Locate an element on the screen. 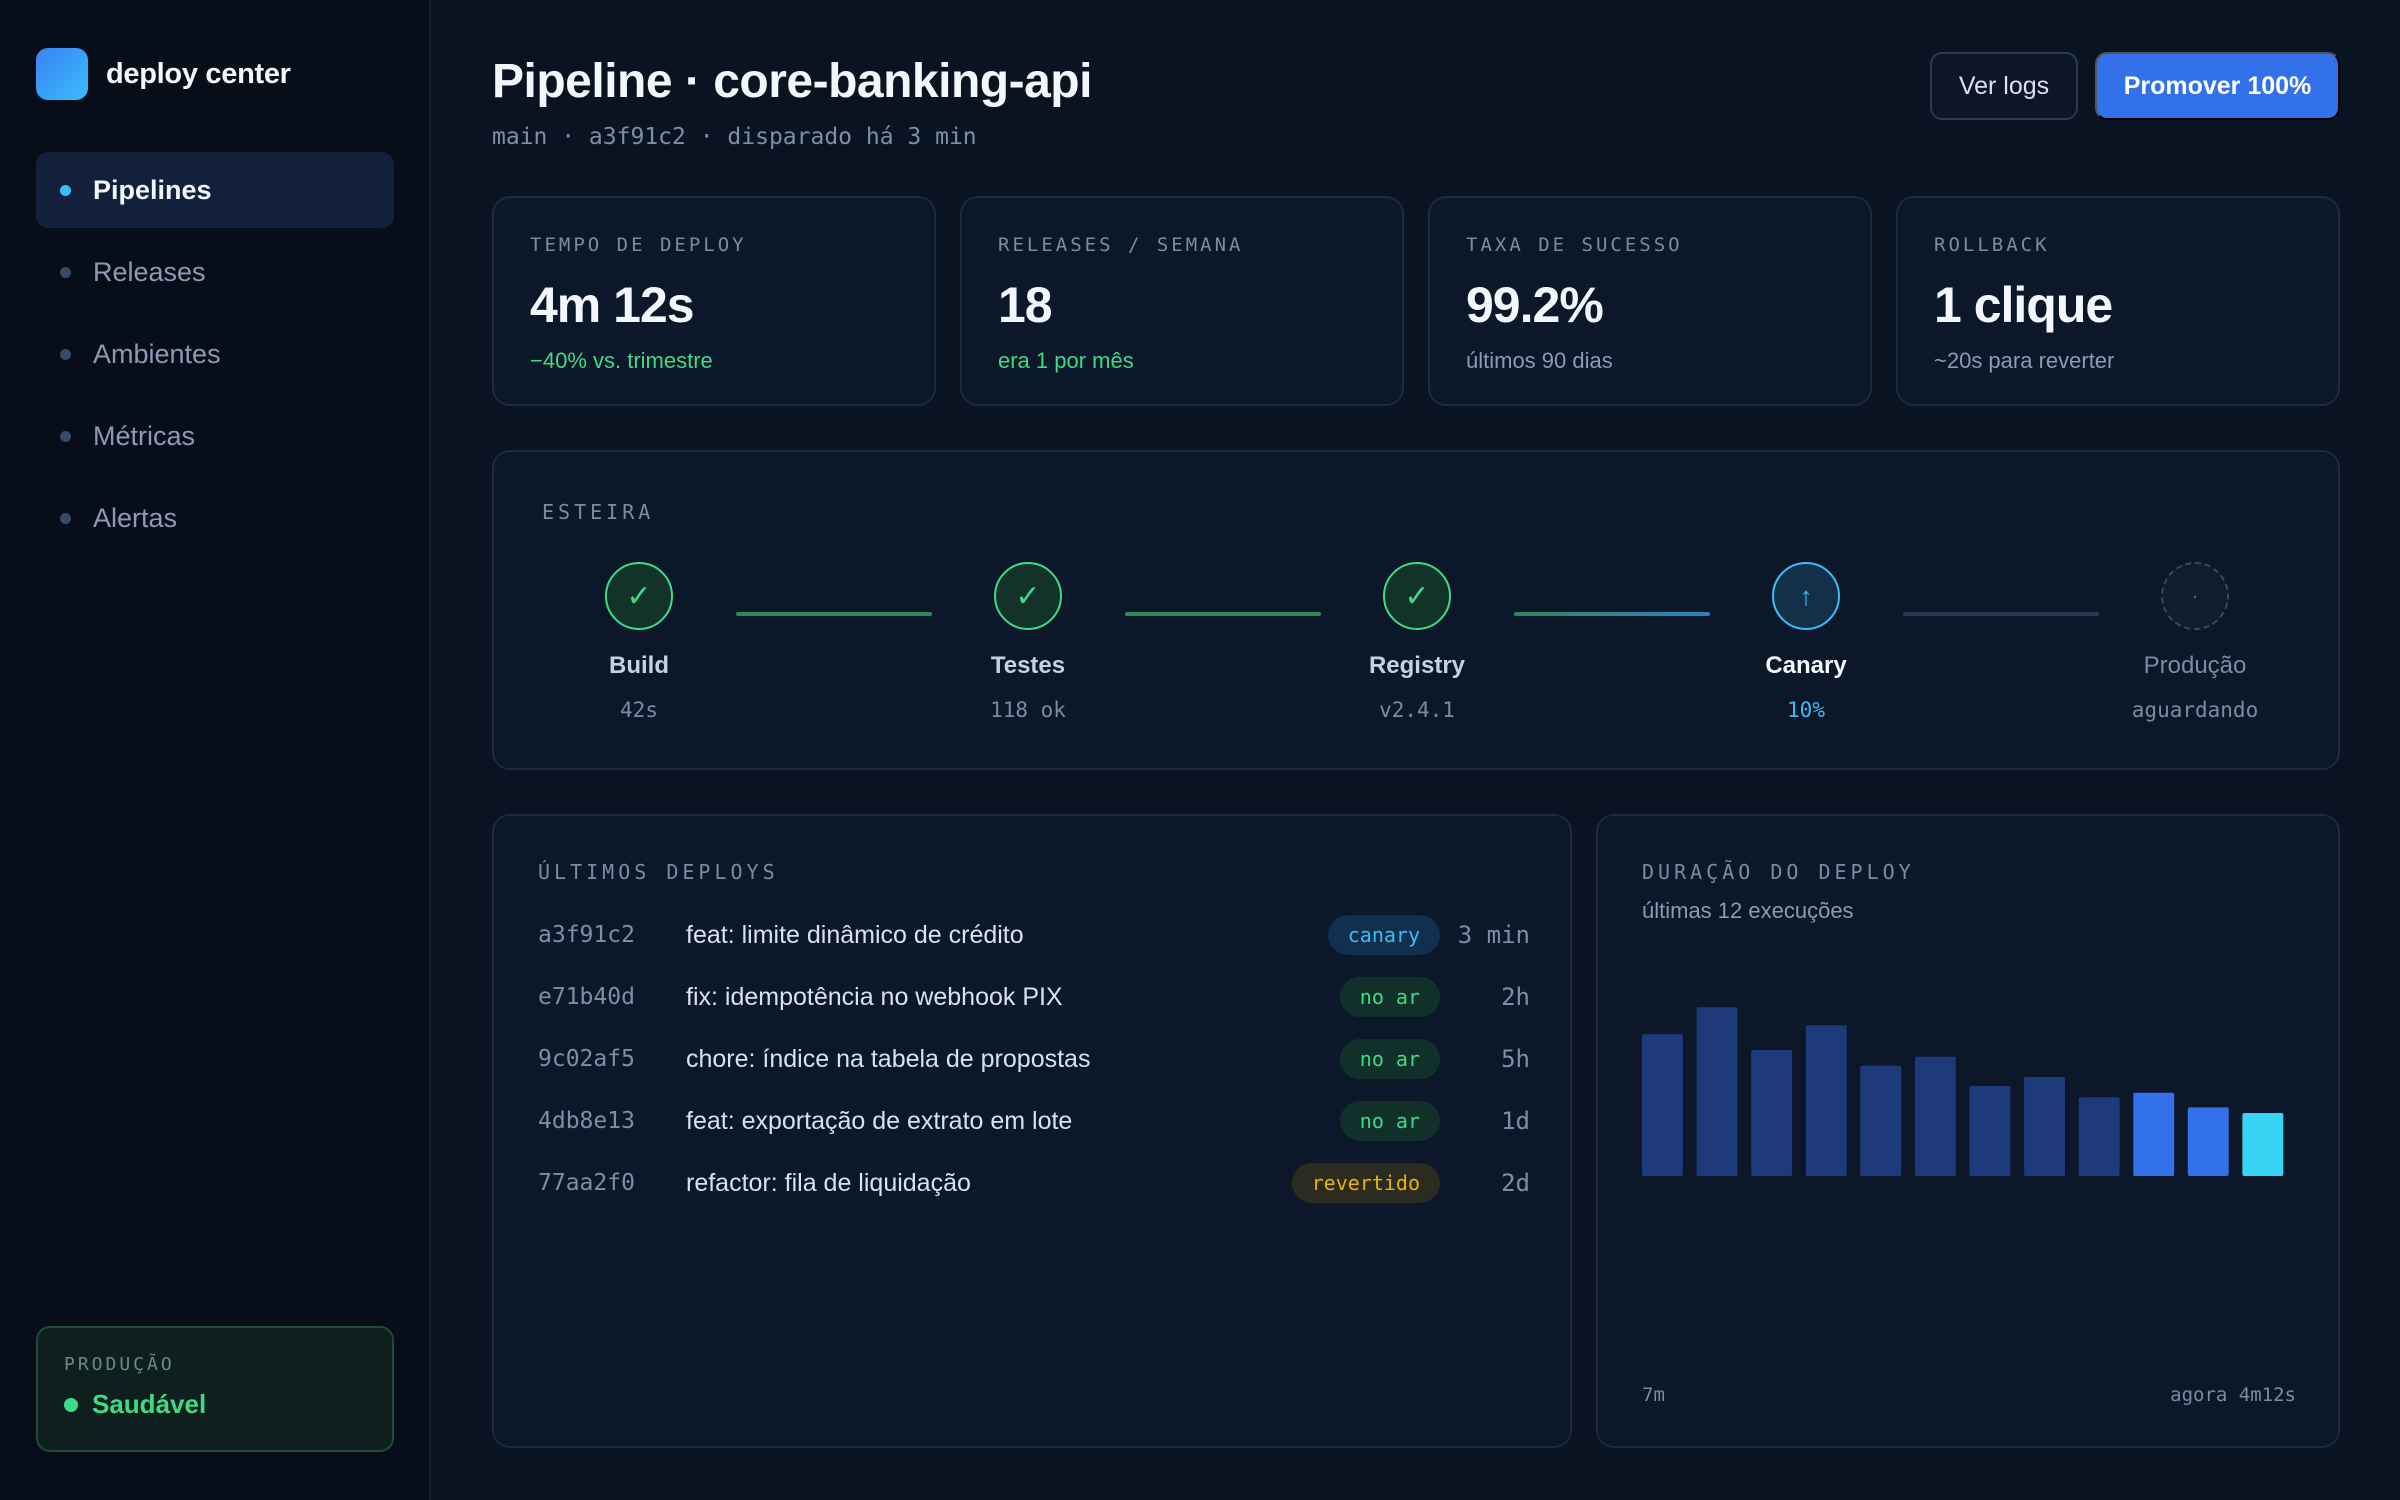 This screenshot has width=2400, height=1500. card-label: ÚLTIMOS DEPLOYS is located at coordinates (658, 872).